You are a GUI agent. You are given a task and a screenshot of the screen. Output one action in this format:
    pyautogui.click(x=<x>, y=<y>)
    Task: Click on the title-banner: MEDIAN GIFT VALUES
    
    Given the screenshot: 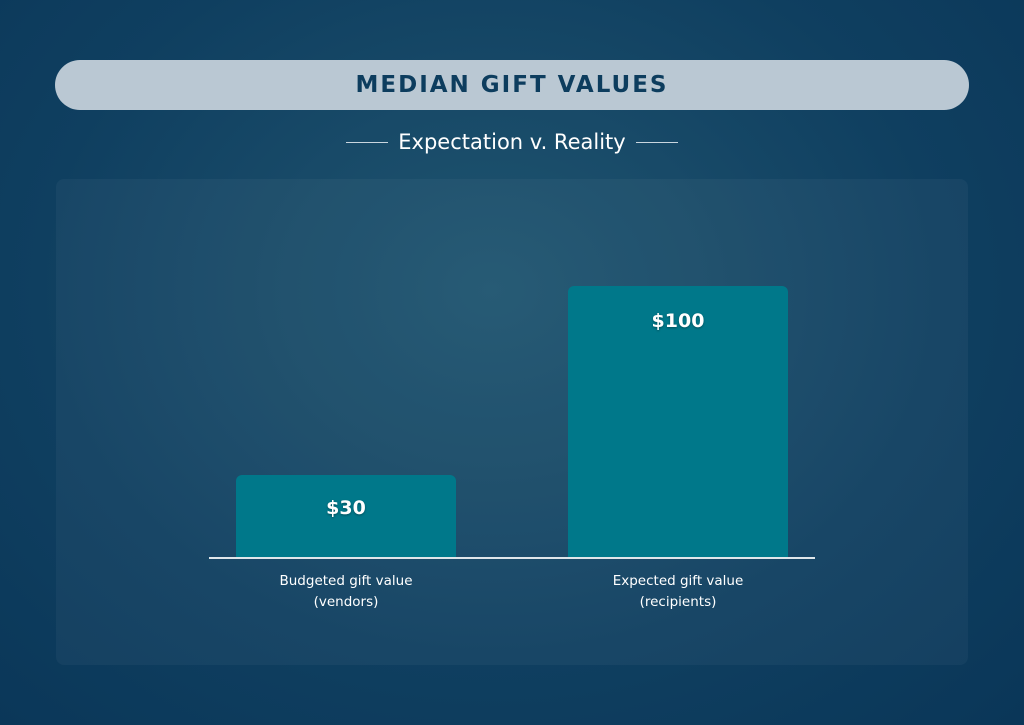 What is the action you would take?
    pyautogui.click(x=512, y=85)
    